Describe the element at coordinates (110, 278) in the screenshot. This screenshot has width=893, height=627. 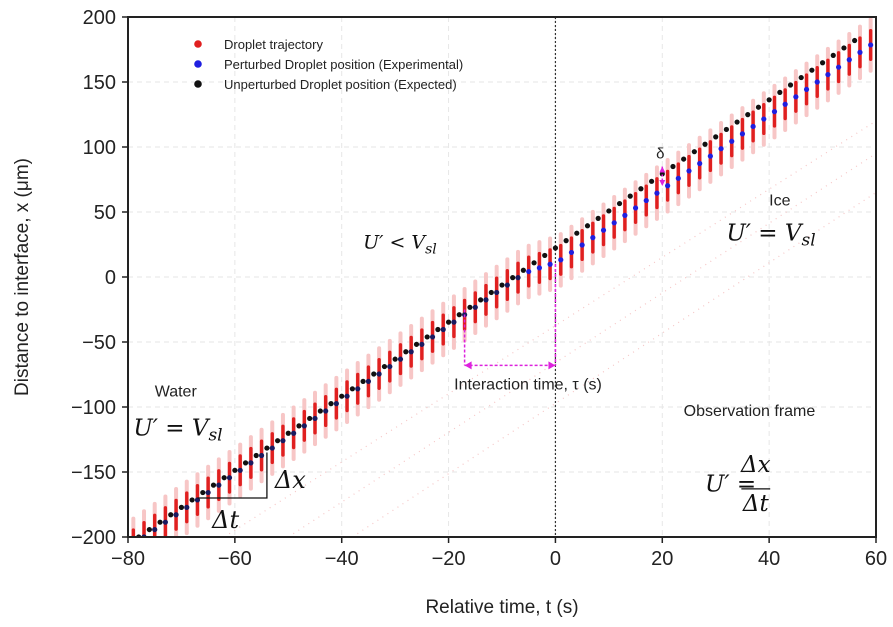
I see `y-tick-label: 0` at that location.